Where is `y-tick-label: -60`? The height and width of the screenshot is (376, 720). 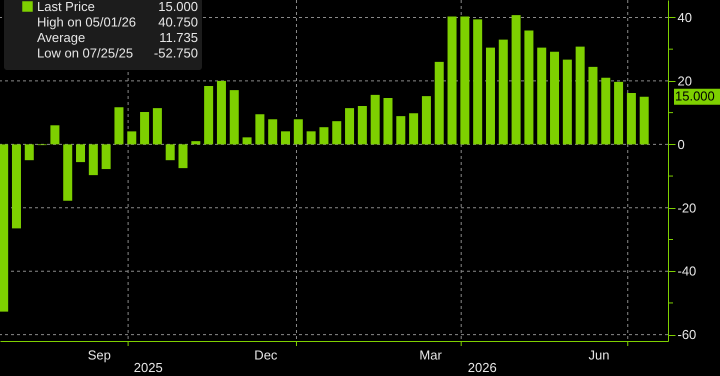
y-tick-label: -60 is located at coordinates (687, 334).